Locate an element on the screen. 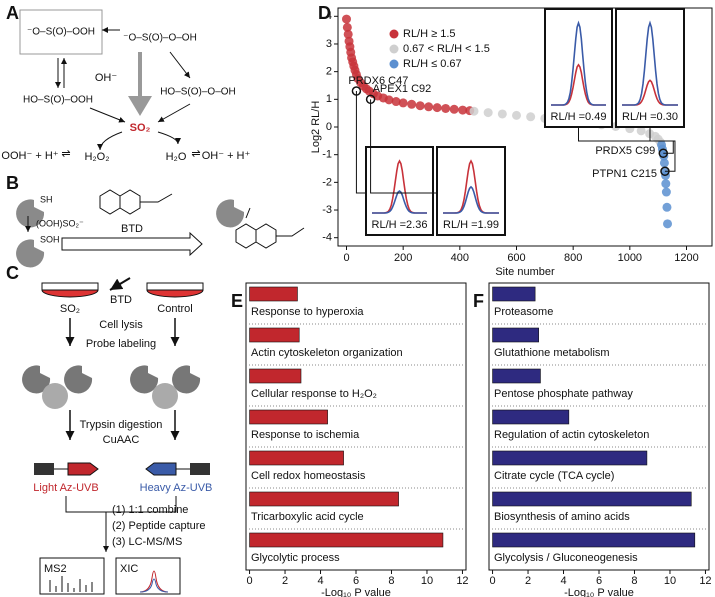 The height and width of the screenshot is (597, 715). y-tick-label: 3 is located at coordinates (329, 44).